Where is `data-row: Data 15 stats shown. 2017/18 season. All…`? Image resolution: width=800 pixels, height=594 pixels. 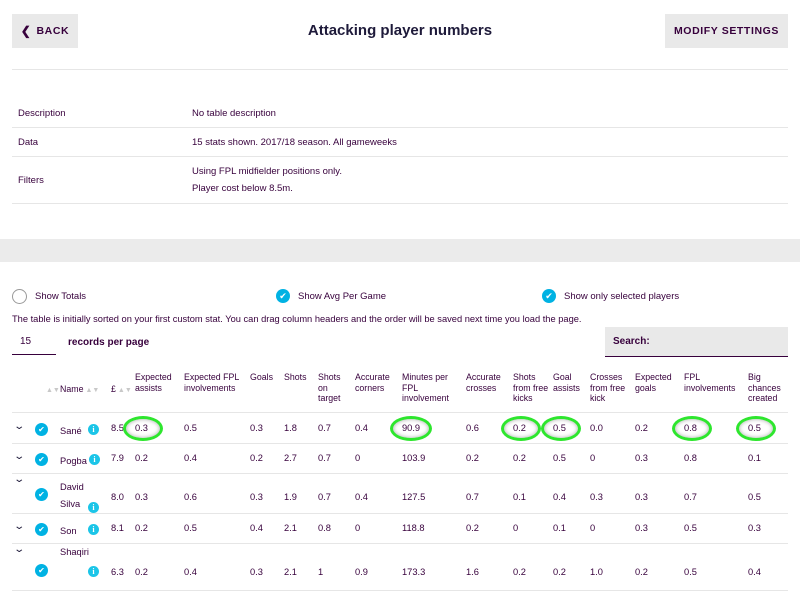
data-row: Data 15 stats shown. 2017/18 season. All… is located at coordinates (400, 142).